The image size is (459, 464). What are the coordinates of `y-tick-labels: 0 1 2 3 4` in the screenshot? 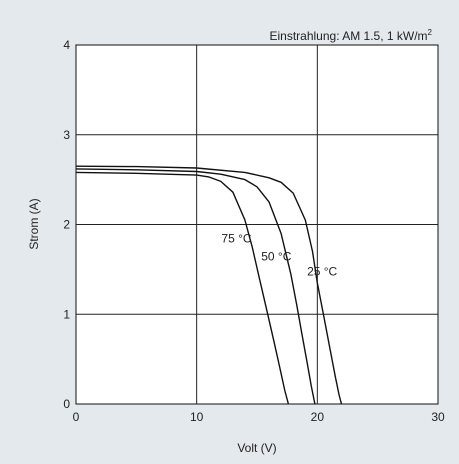 It's located at (66, 224).